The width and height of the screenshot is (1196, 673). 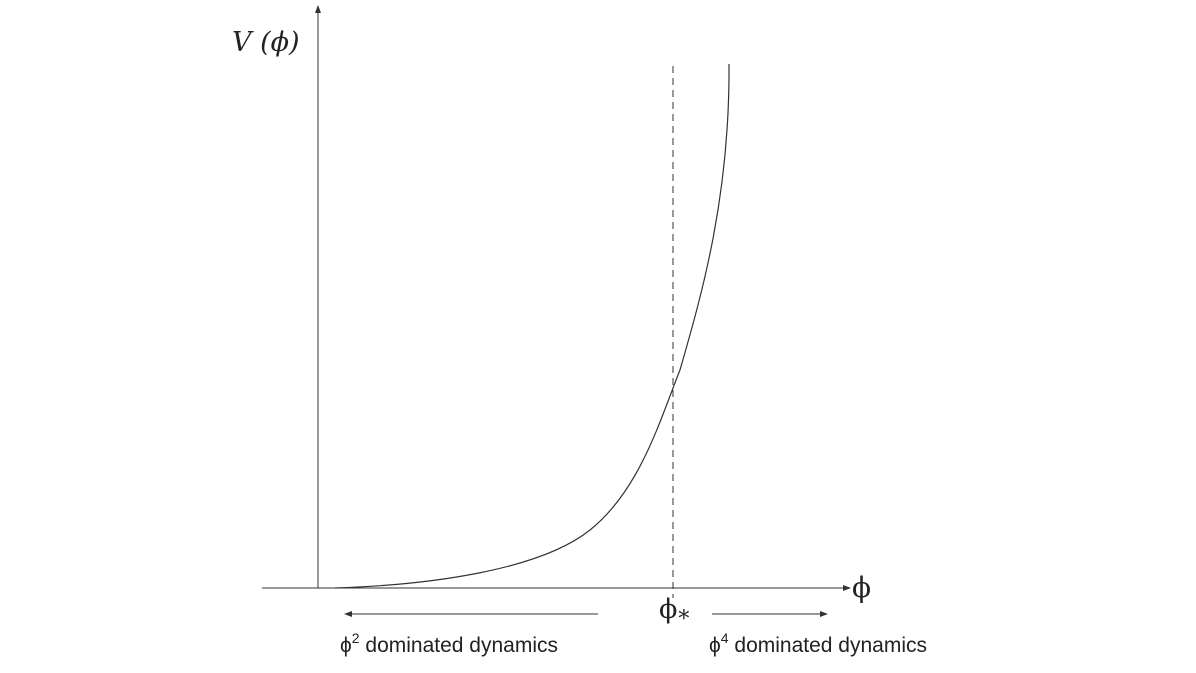 What do you see at coordinates (356, 638) in the screenshot?
I see `left-exponent: 2` at bounding box center [356, 638].